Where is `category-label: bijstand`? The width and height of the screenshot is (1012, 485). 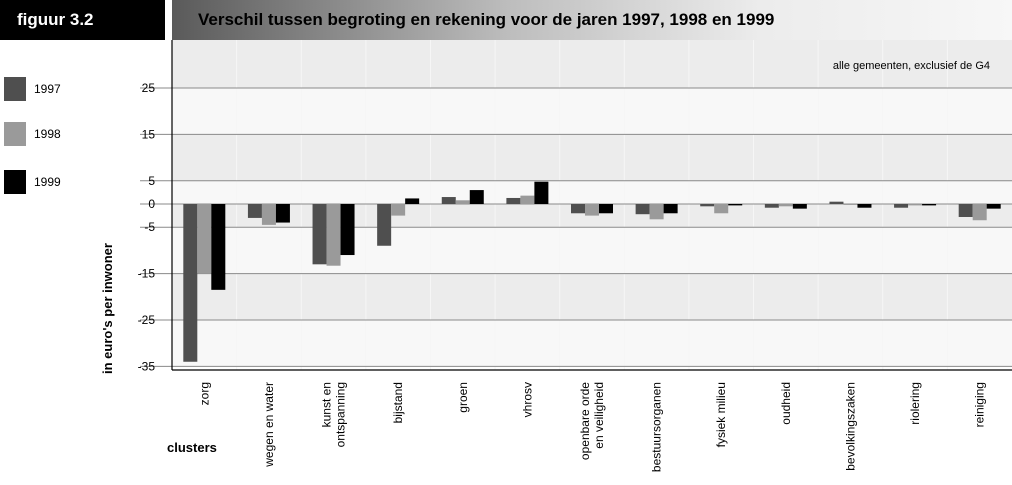
category-label: bijstand is located at coordinates (398, 402).